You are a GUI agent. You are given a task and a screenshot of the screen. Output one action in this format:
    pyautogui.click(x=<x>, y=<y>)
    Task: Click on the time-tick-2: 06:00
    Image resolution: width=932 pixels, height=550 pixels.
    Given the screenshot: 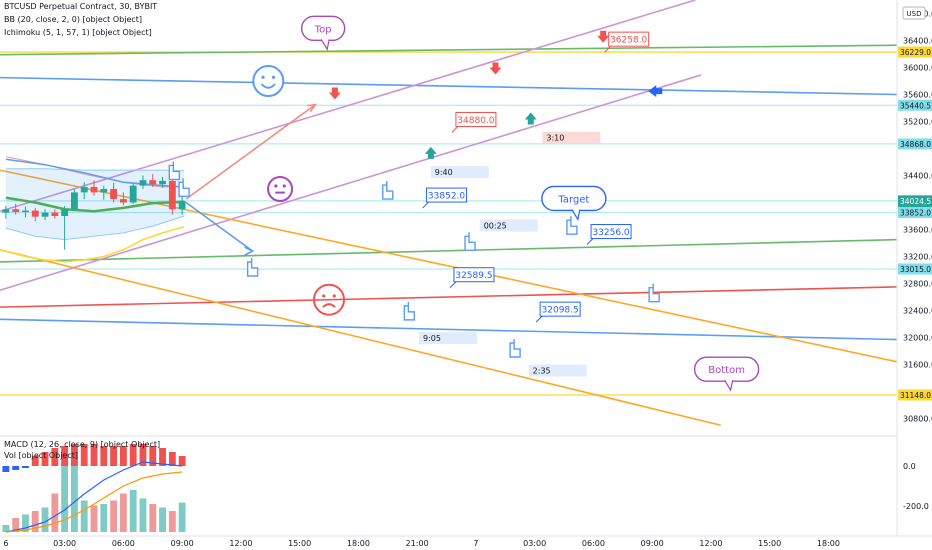 What is the action you would take?
    pyautogui.click(x=123, y=543)
    